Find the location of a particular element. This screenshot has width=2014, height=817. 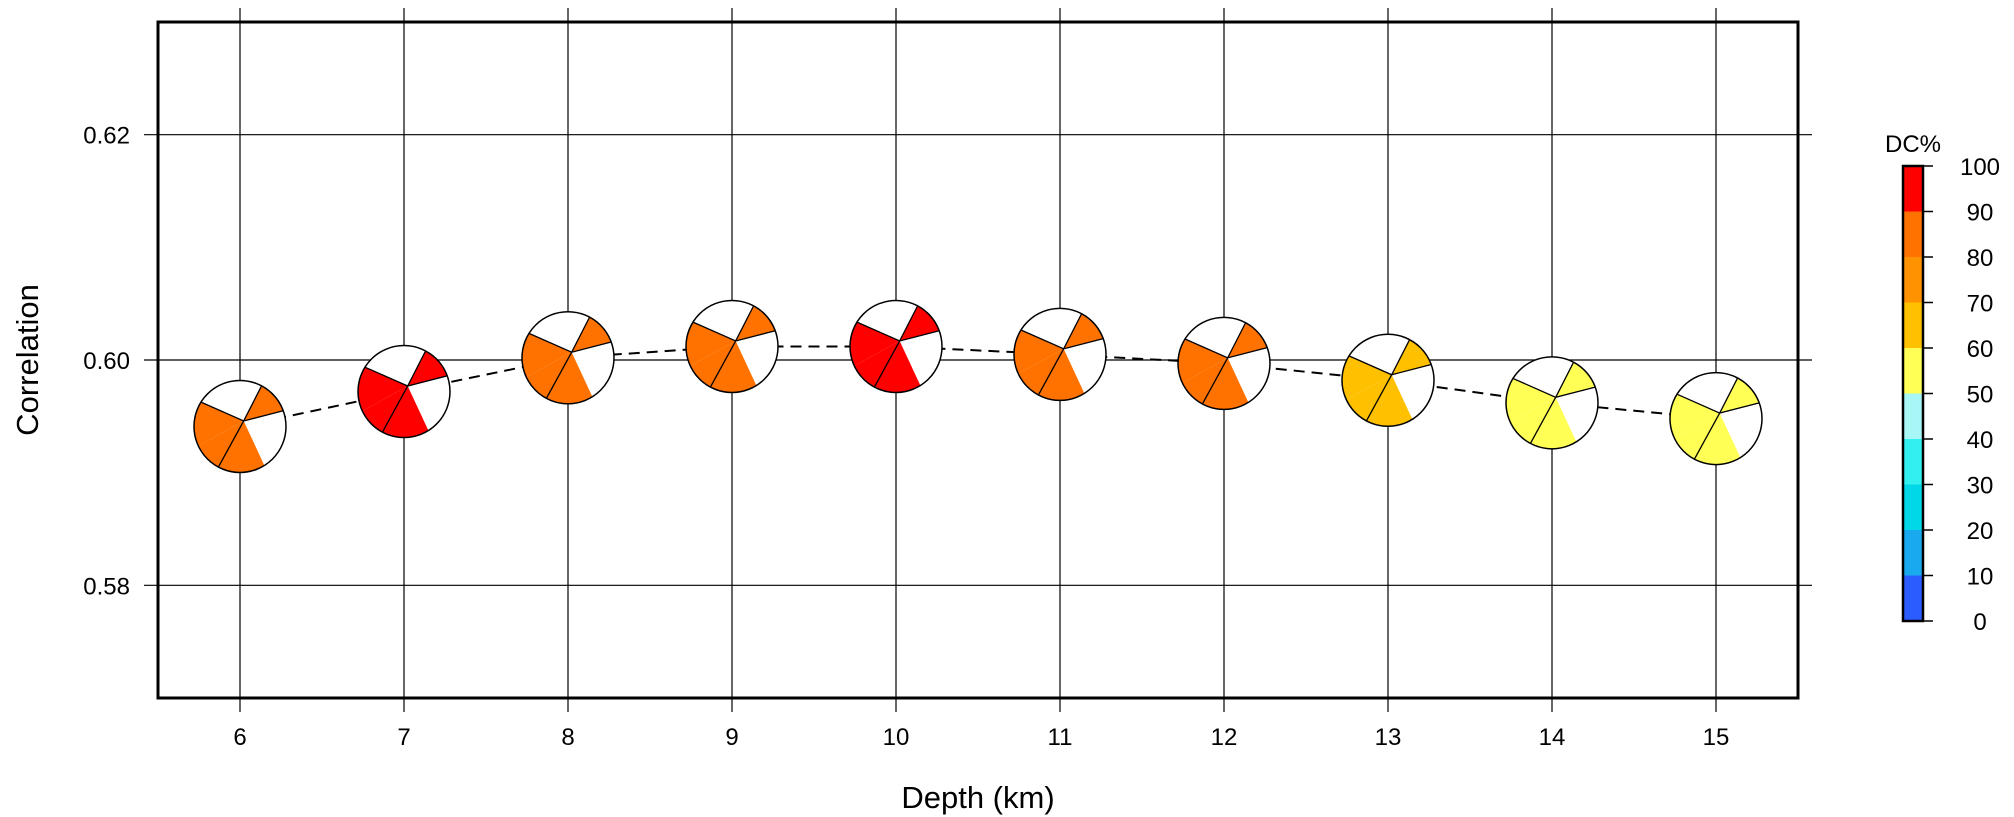

x-tick-label: 15 is located at coordinates (1716, 737).